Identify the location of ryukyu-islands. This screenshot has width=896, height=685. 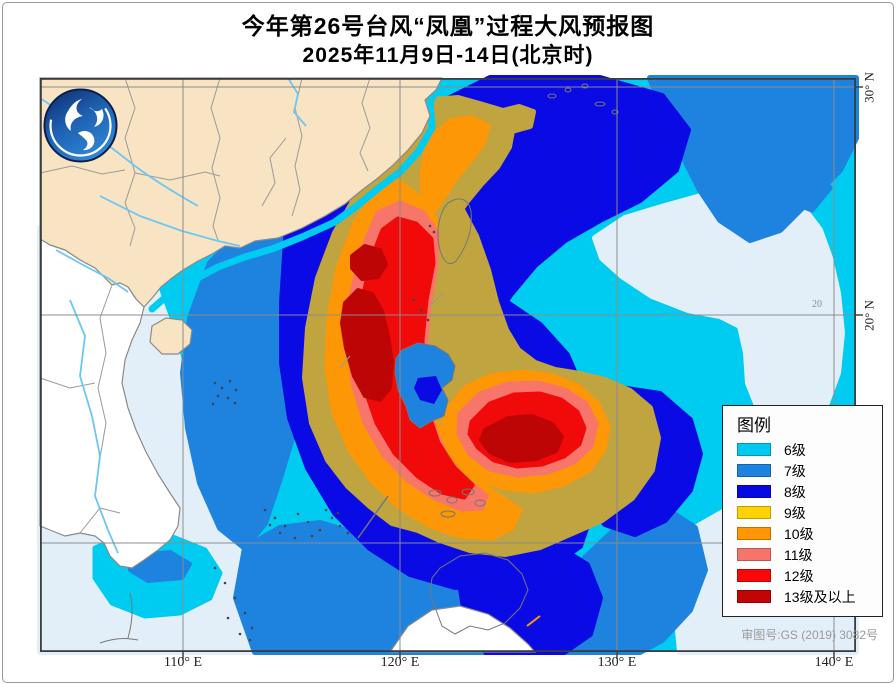
(583, 99).